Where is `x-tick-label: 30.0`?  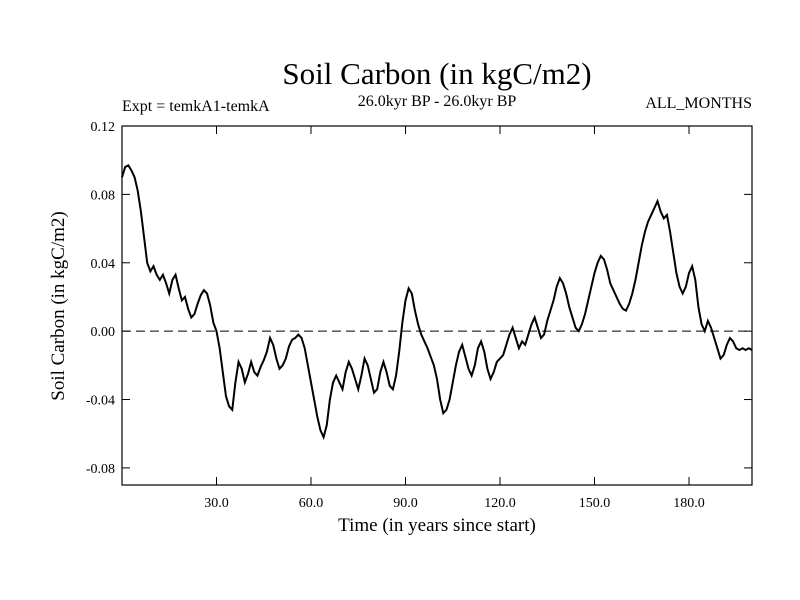
x-tick-label: 30.0 is located at coordinates (216, 503).